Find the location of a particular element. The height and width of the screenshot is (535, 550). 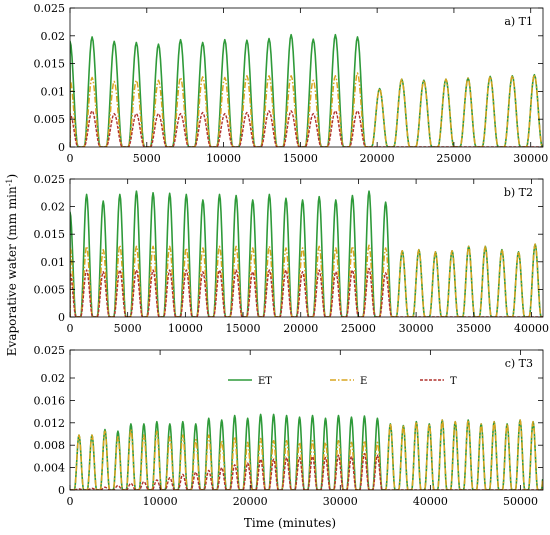

y-axis-title-main: Evaporative water (mm min is located at coordinates (12, 271).